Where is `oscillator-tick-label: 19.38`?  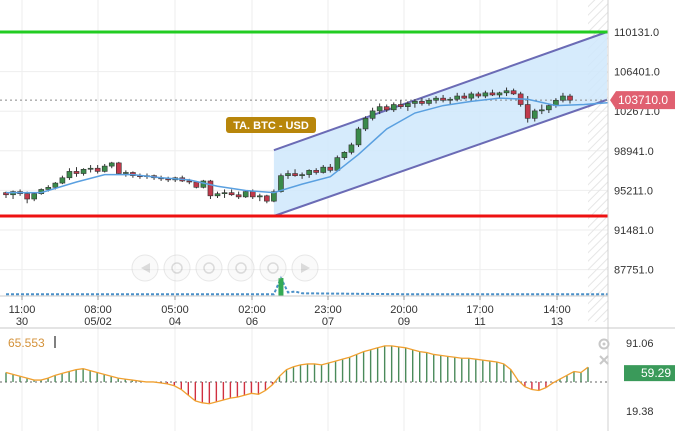 oscillator-tick-label: 19.38 is located at coordinates (640, 412).